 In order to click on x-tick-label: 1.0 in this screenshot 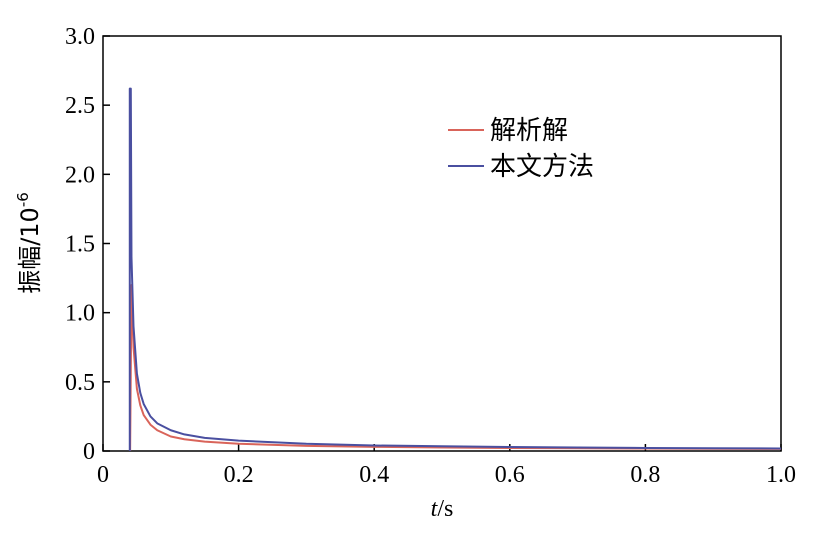, I will do `click(781, 475)`.